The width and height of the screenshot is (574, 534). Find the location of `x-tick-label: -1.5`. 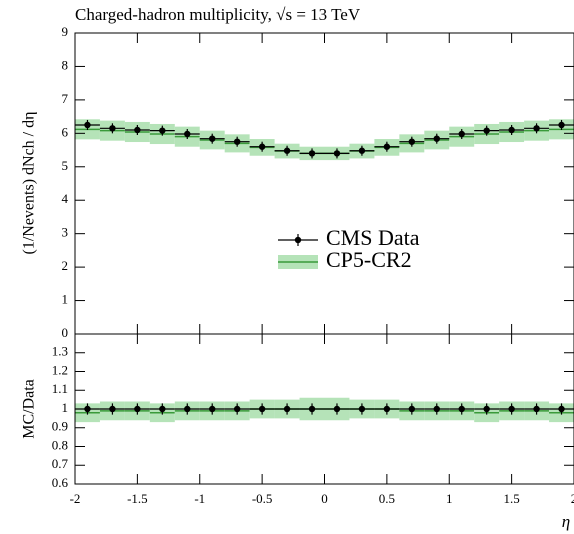

x-tick-label: -1.5 is located at coordinates (137, 498).